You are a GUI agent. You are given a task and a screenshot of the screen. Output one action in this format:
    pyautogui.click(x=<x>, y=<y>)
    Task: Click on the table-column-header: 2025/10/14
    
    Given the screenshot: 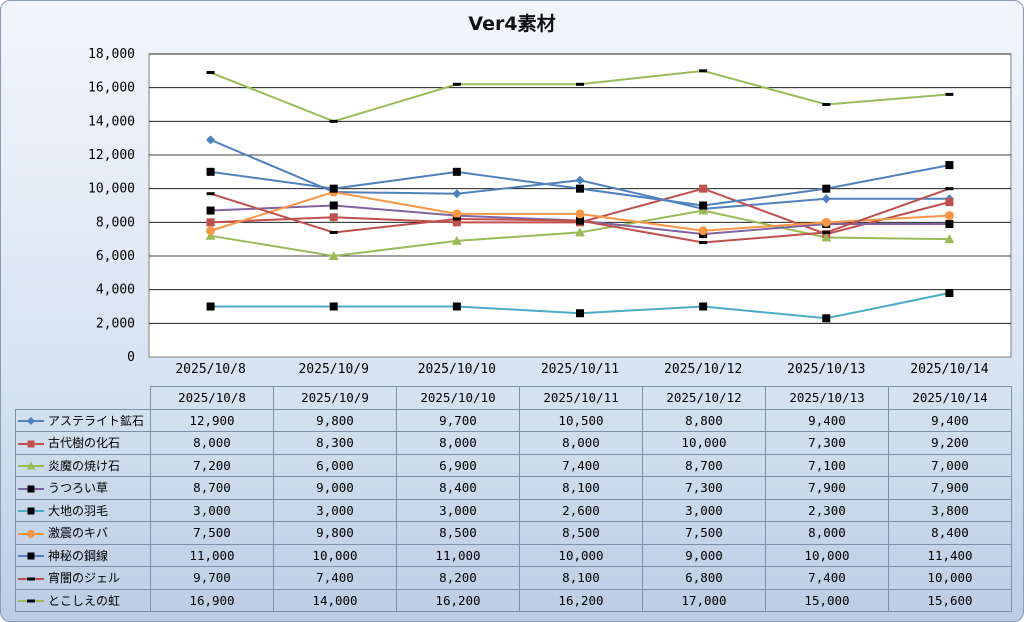 What is the action you would take?
    pyautogui.click(x=950, y=398)
    